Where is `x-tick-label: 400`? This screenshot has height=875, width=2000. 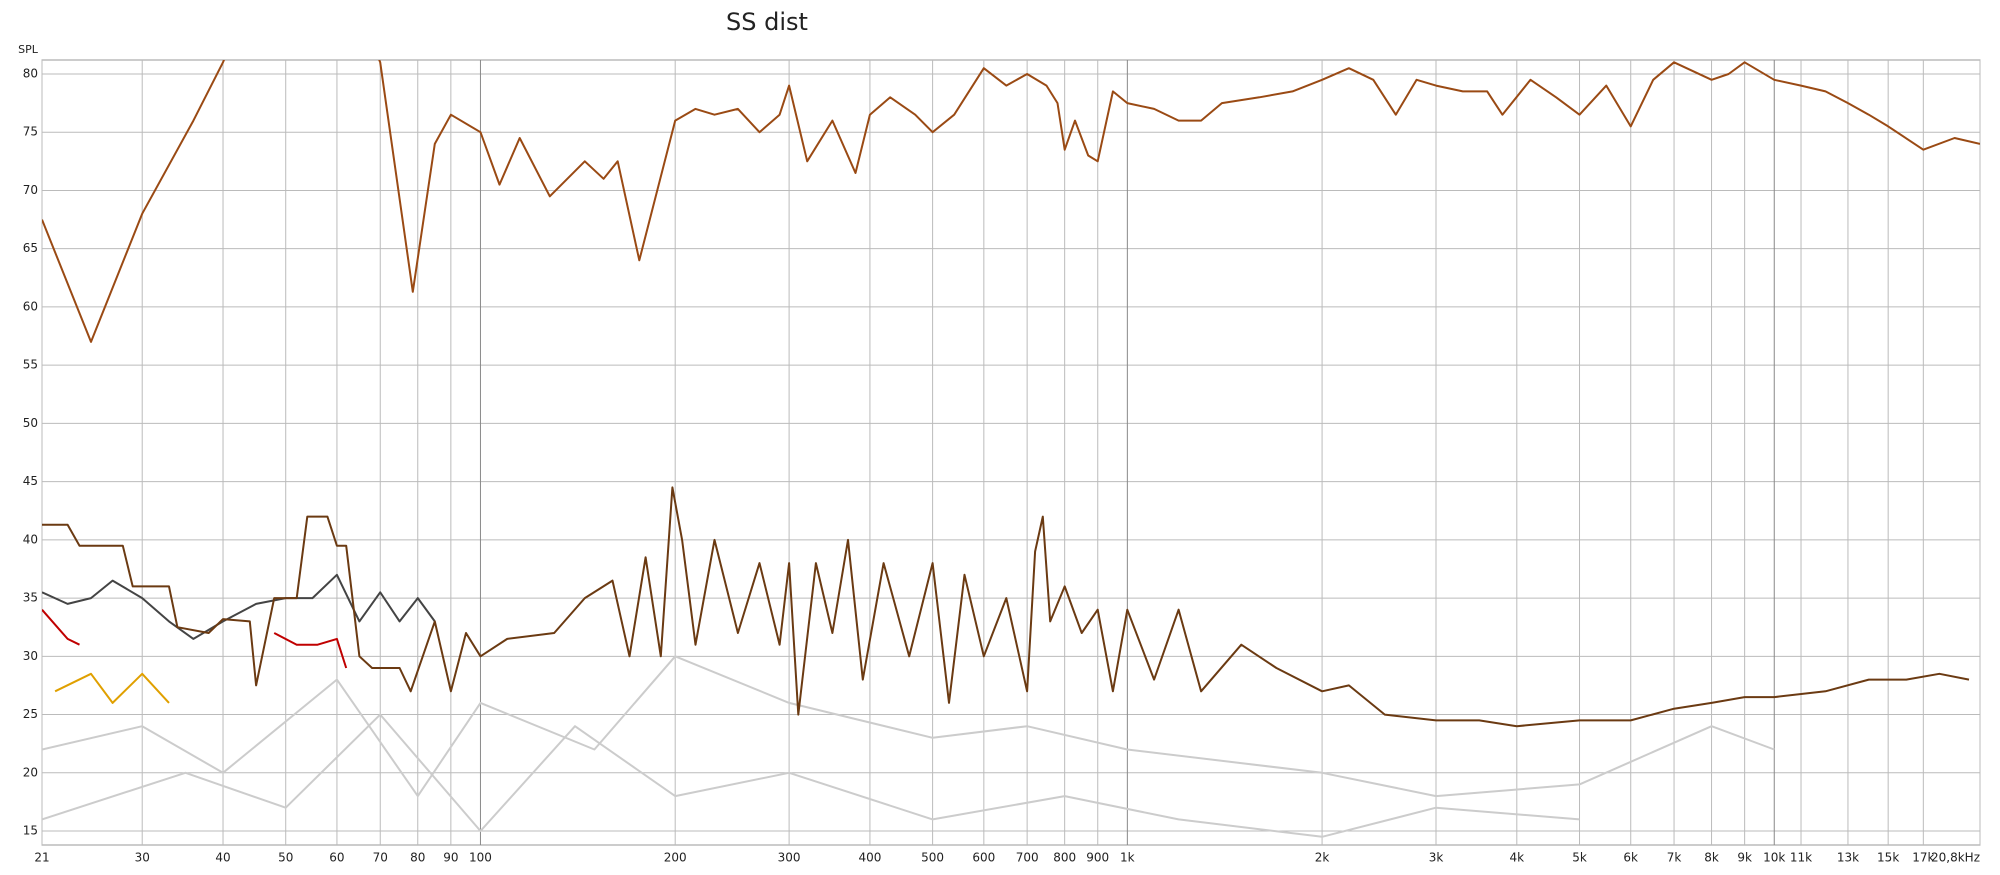
x-tick-label: 400 is located at coordinates (869, 858).